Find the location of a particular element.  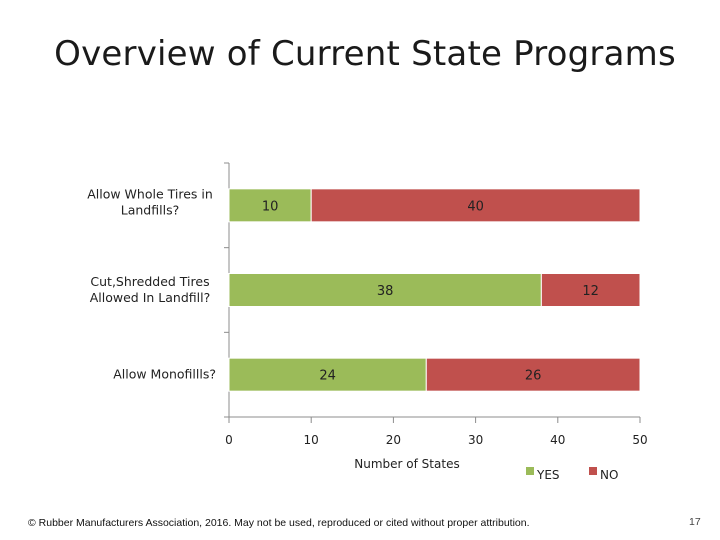

x-tick-label: 20 is located at coordinates (393, 440).